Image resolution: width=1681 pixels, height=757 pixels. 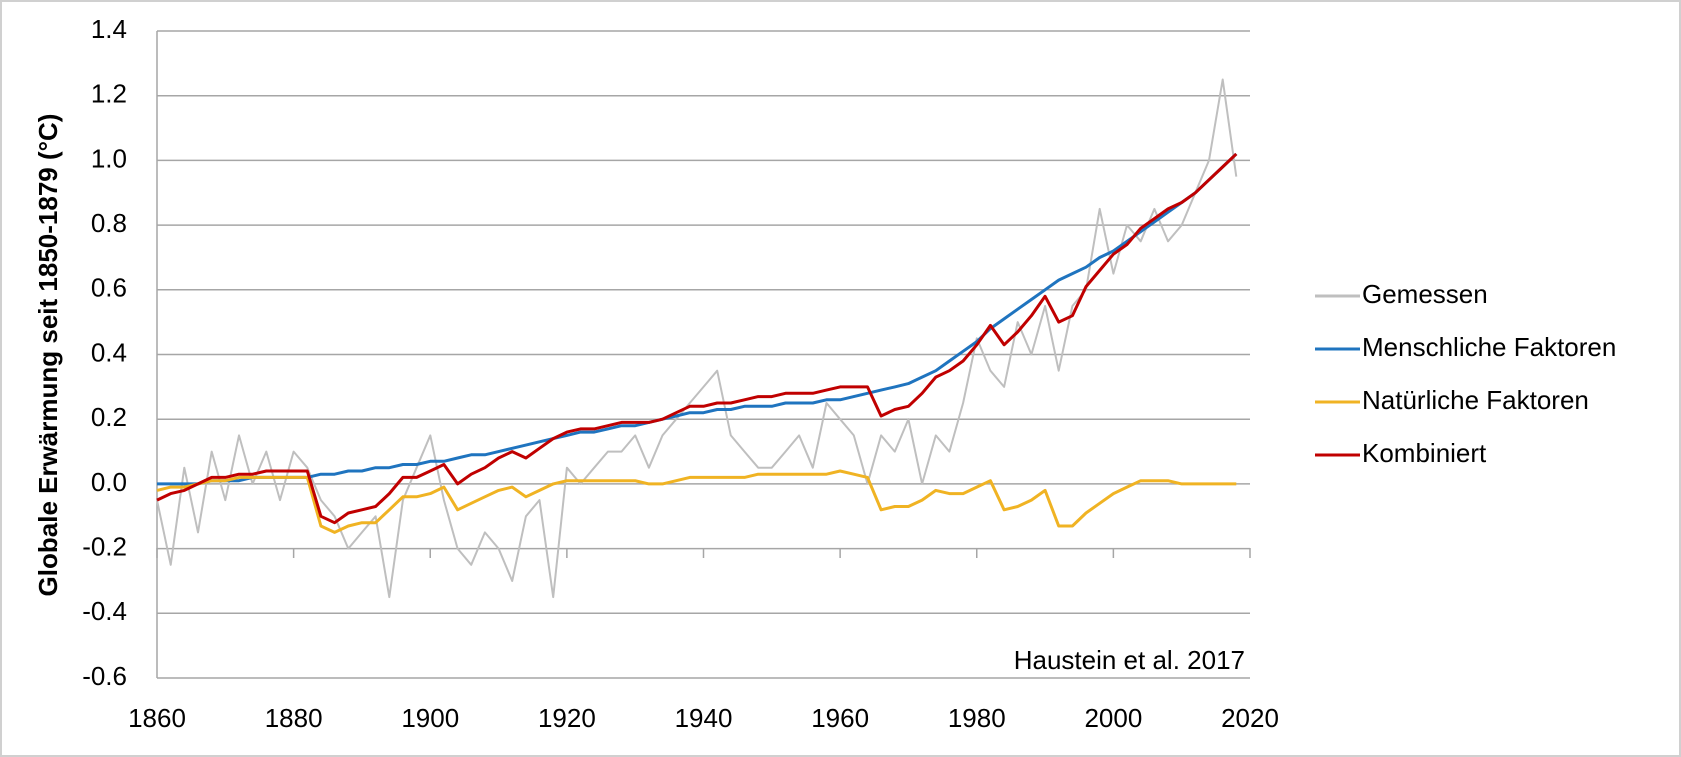 I want to click on y-tick-label: -0.4, so click(x=104, y=611).